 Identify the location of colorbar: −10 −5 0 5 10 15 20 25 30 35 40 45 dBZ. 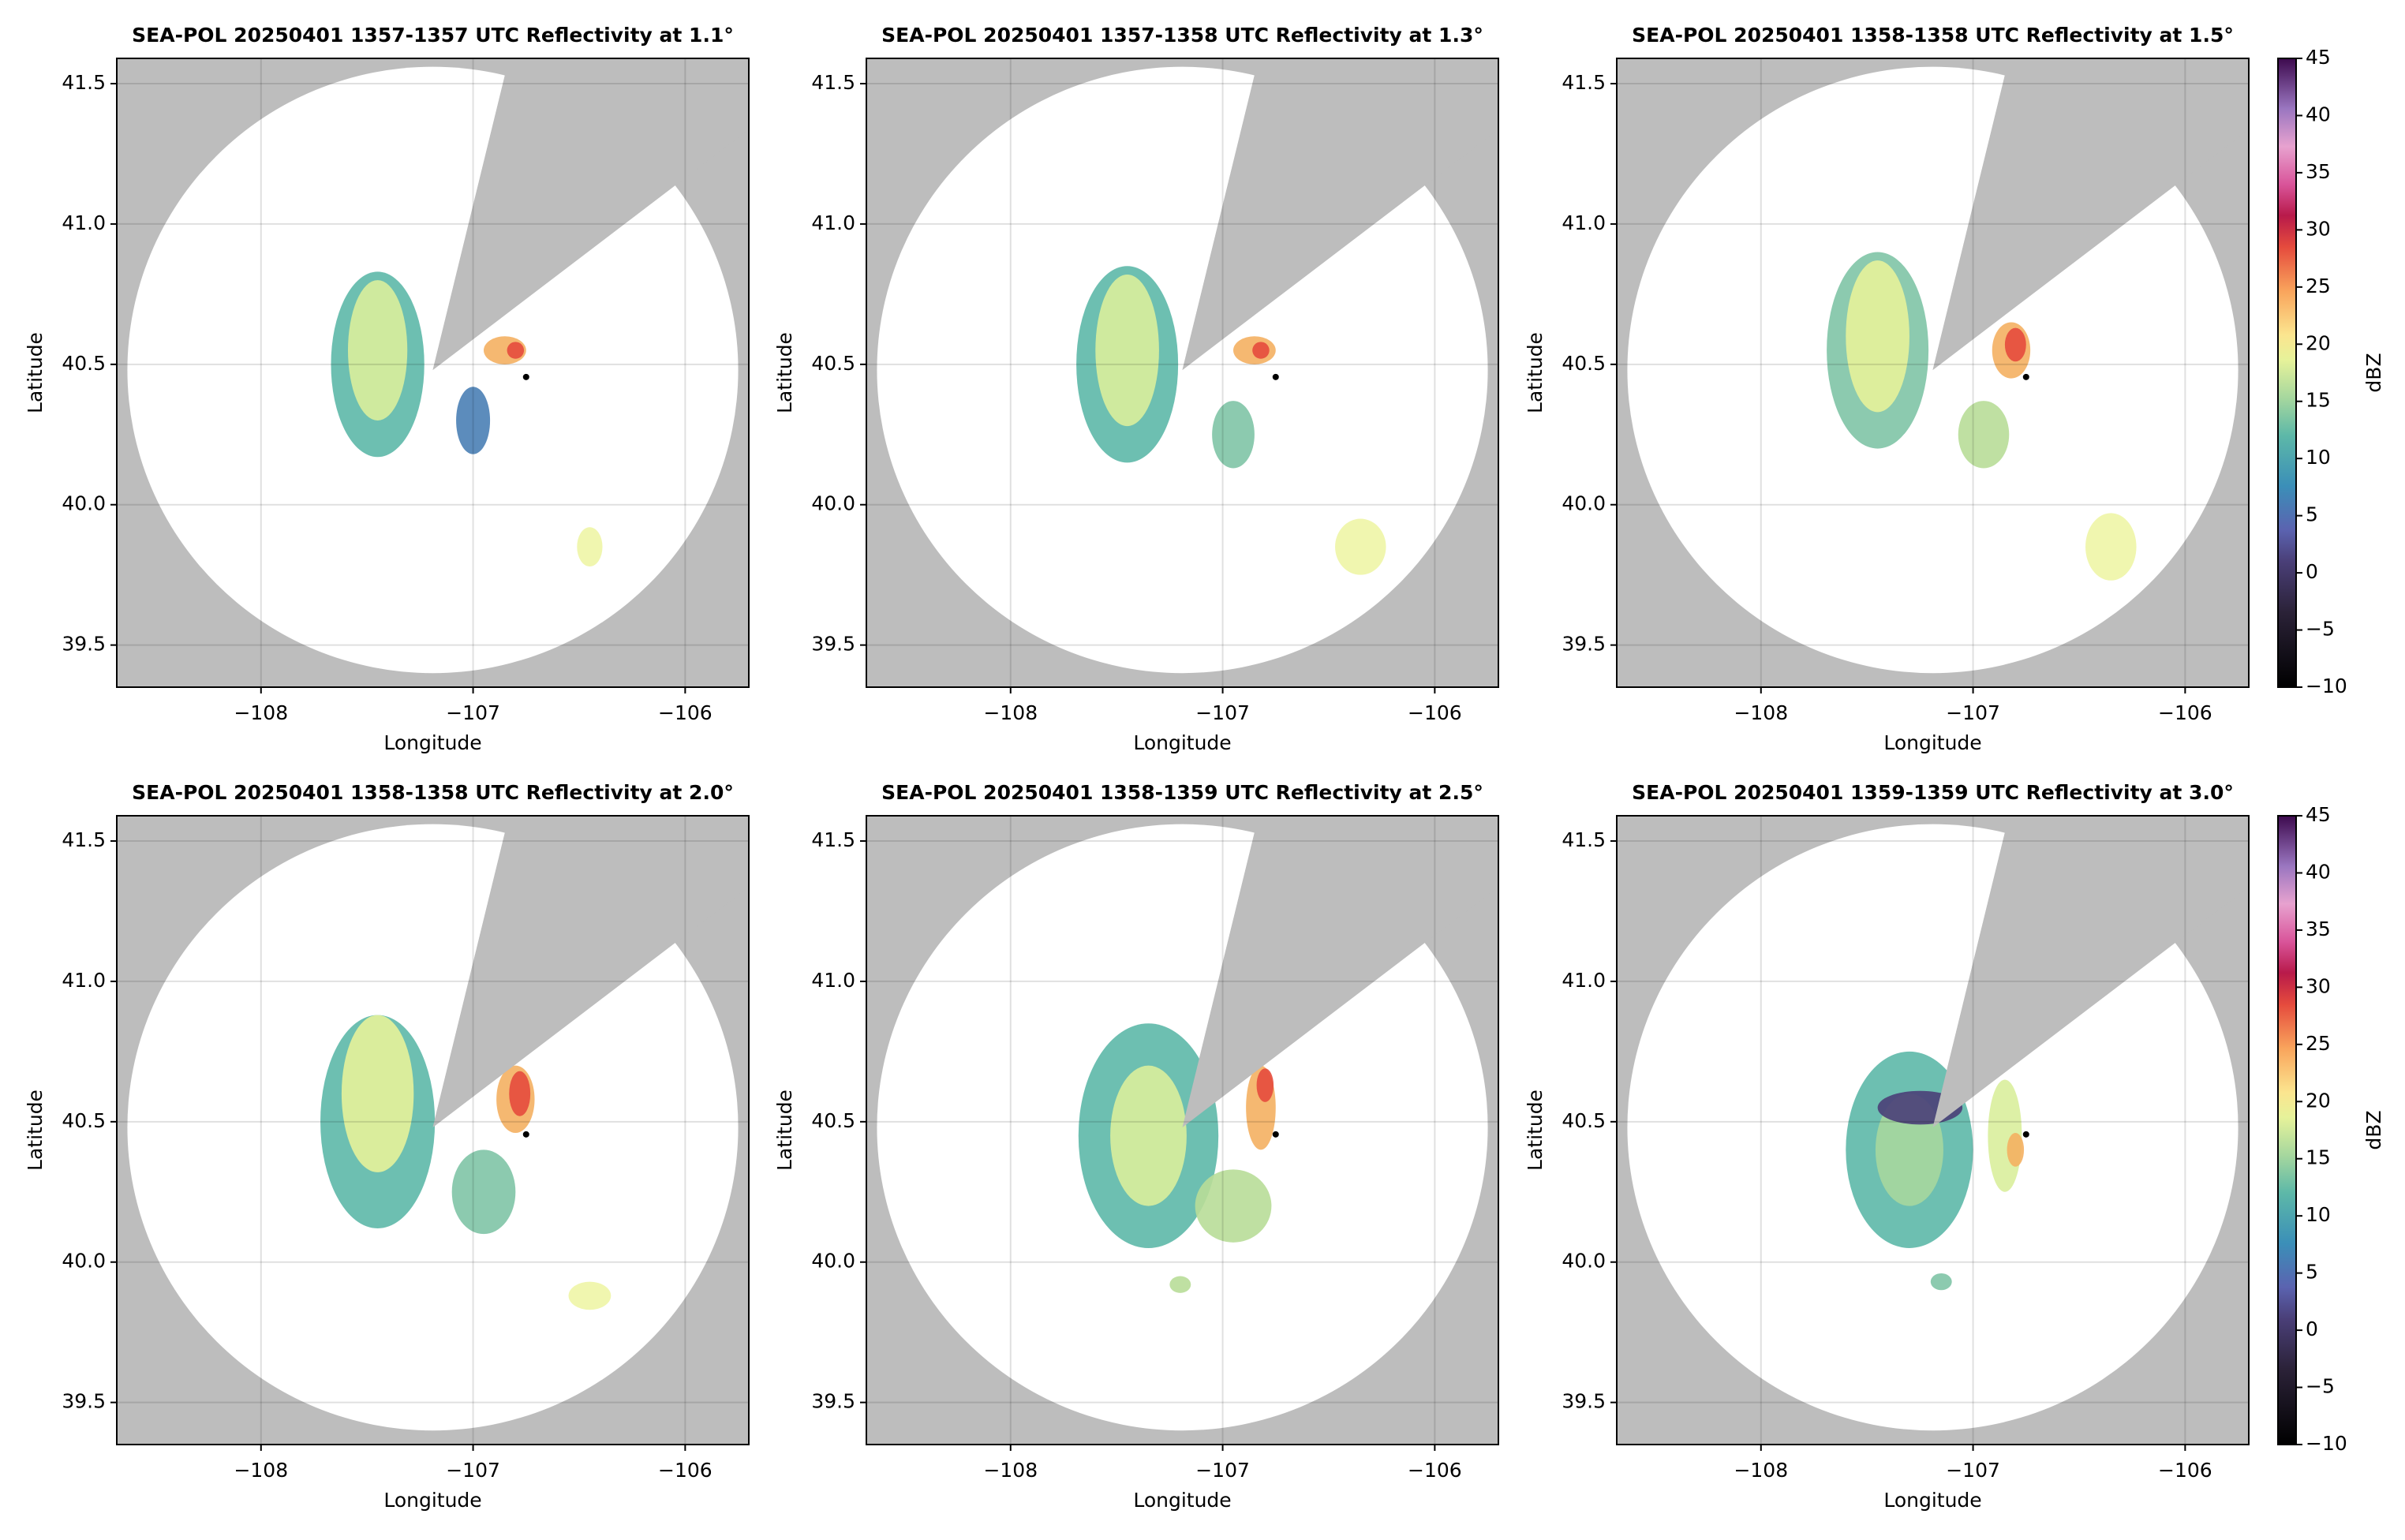
(2331, 1129).